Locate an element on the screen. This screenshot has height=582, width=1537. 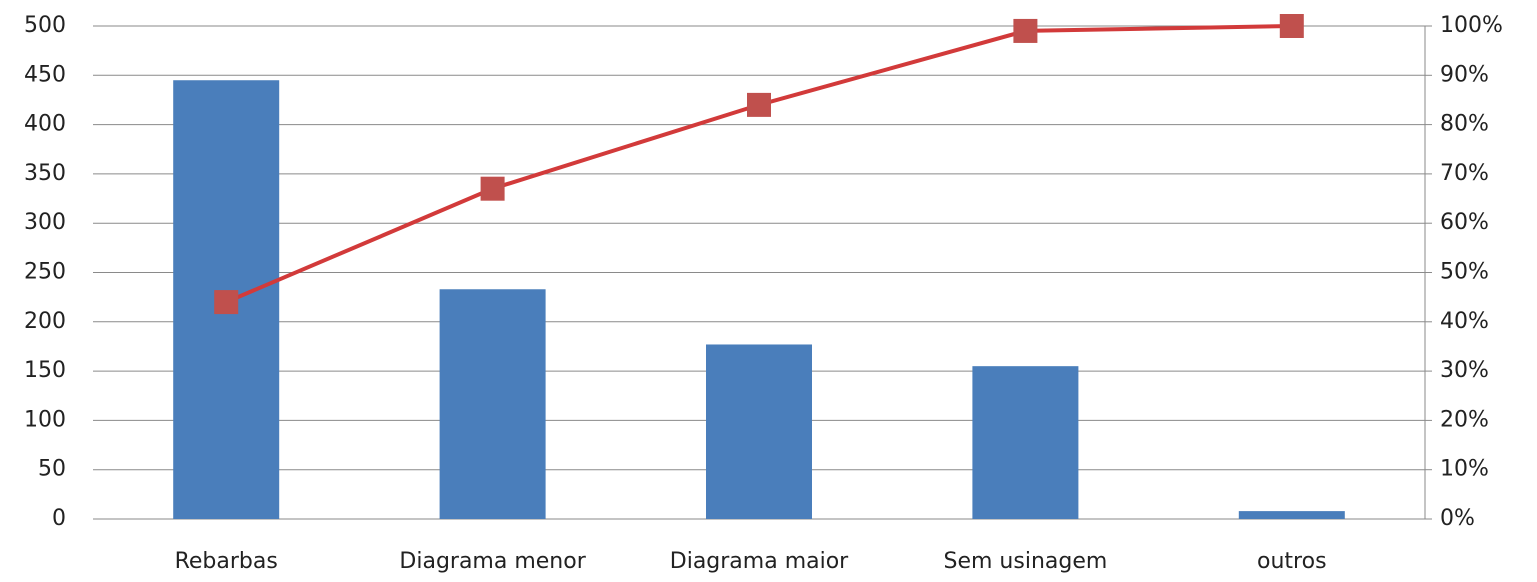
y2-tick-label: 70% is located at coordinates (1464, 173).